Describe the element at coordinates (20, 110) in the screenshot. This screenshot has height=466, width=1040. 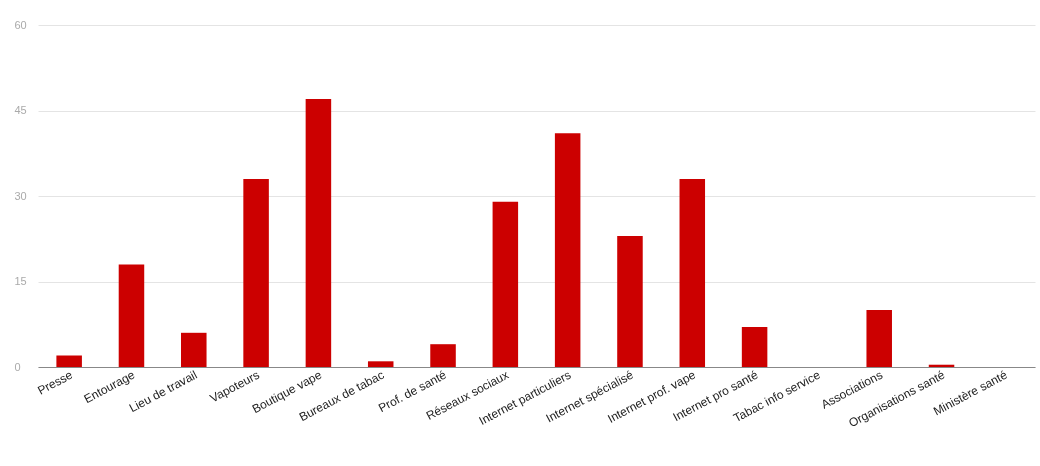
I see `y-tick-label: 45` at that location.